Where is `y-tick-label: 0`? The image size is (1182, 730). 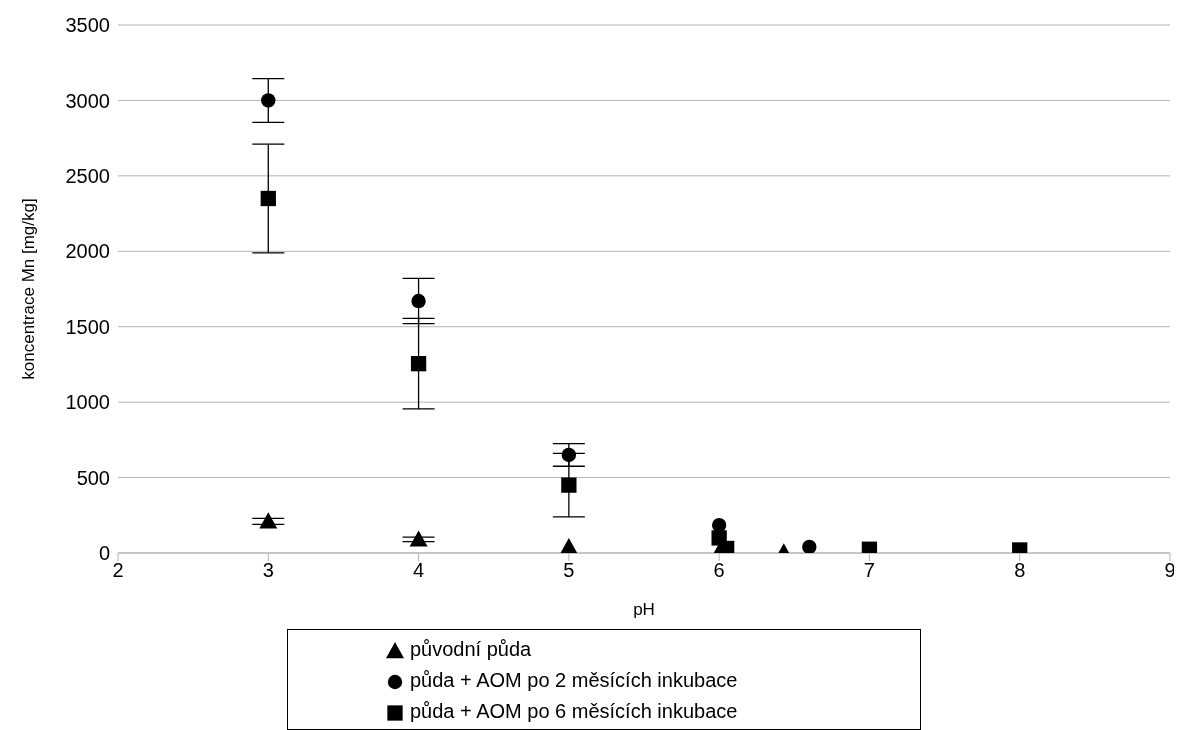 y-tick-label: 0 is located at coordinates (104, 553).